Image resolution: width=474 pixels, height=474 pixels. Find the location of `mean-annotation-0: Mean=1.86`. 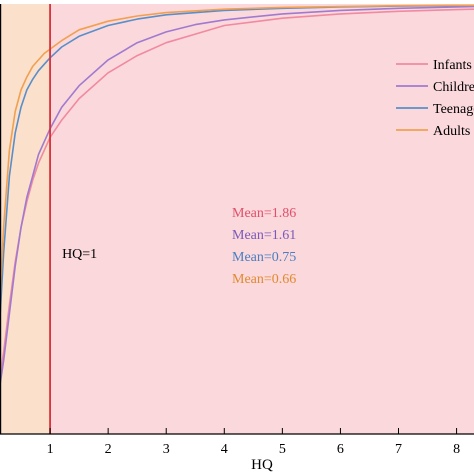

mean-annotation-0: Mean=1.86 is located at coordinates (264, 213).